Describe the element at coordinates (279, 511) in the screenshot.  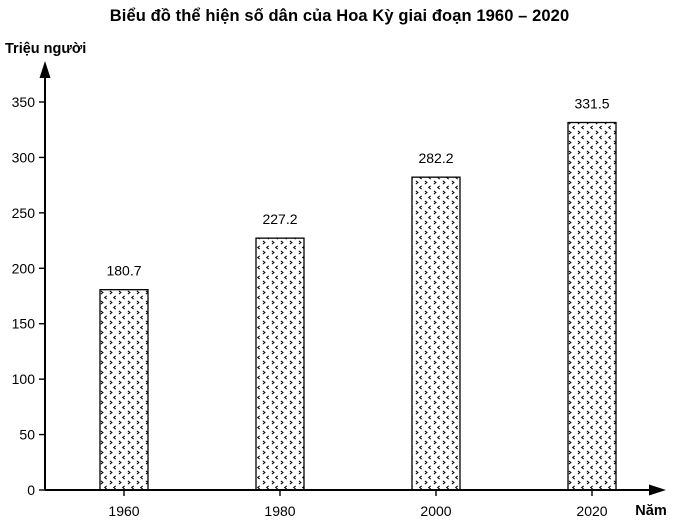
I see `x-category-label: 1980` at that location.